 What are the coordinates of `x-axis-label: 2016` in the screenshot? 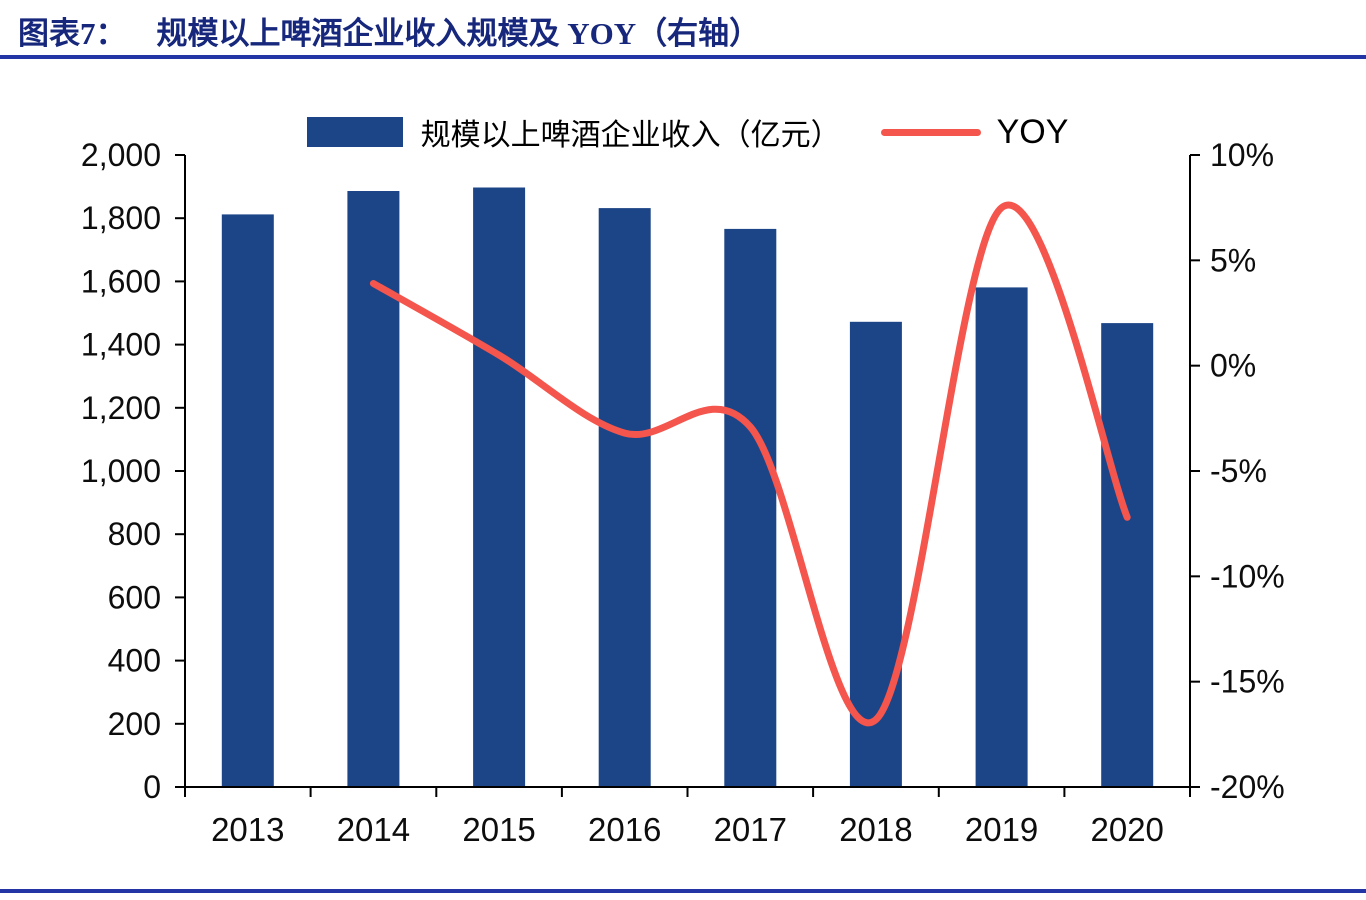 It's located at (624, 829).